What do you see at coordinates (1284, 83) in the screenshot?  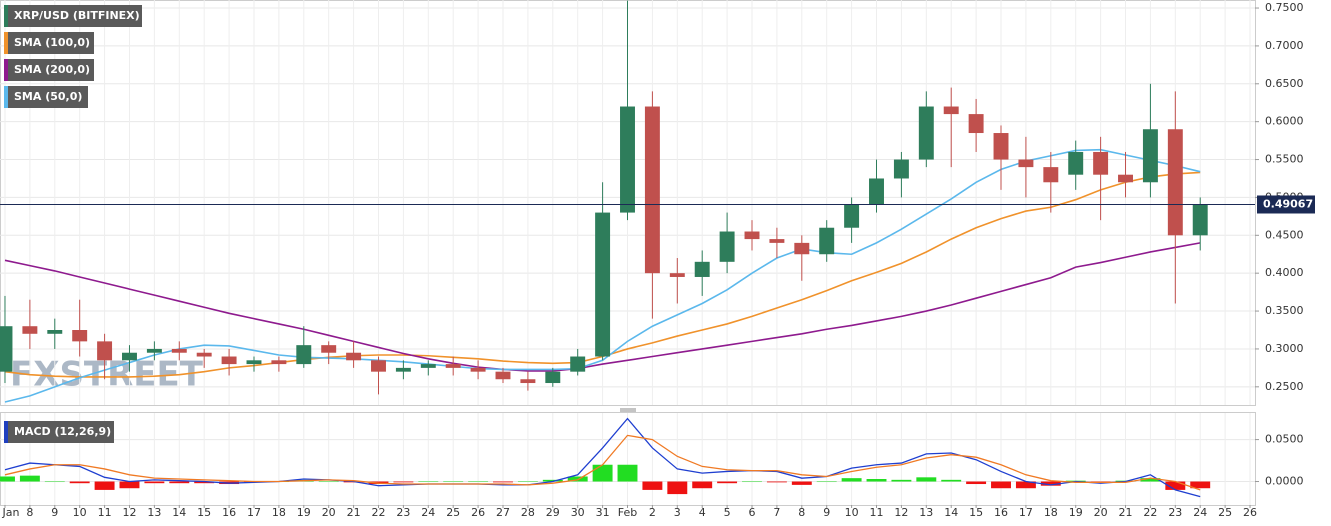 I see `y-tick-label: 0.6500` at bounding box center [1284, 83].